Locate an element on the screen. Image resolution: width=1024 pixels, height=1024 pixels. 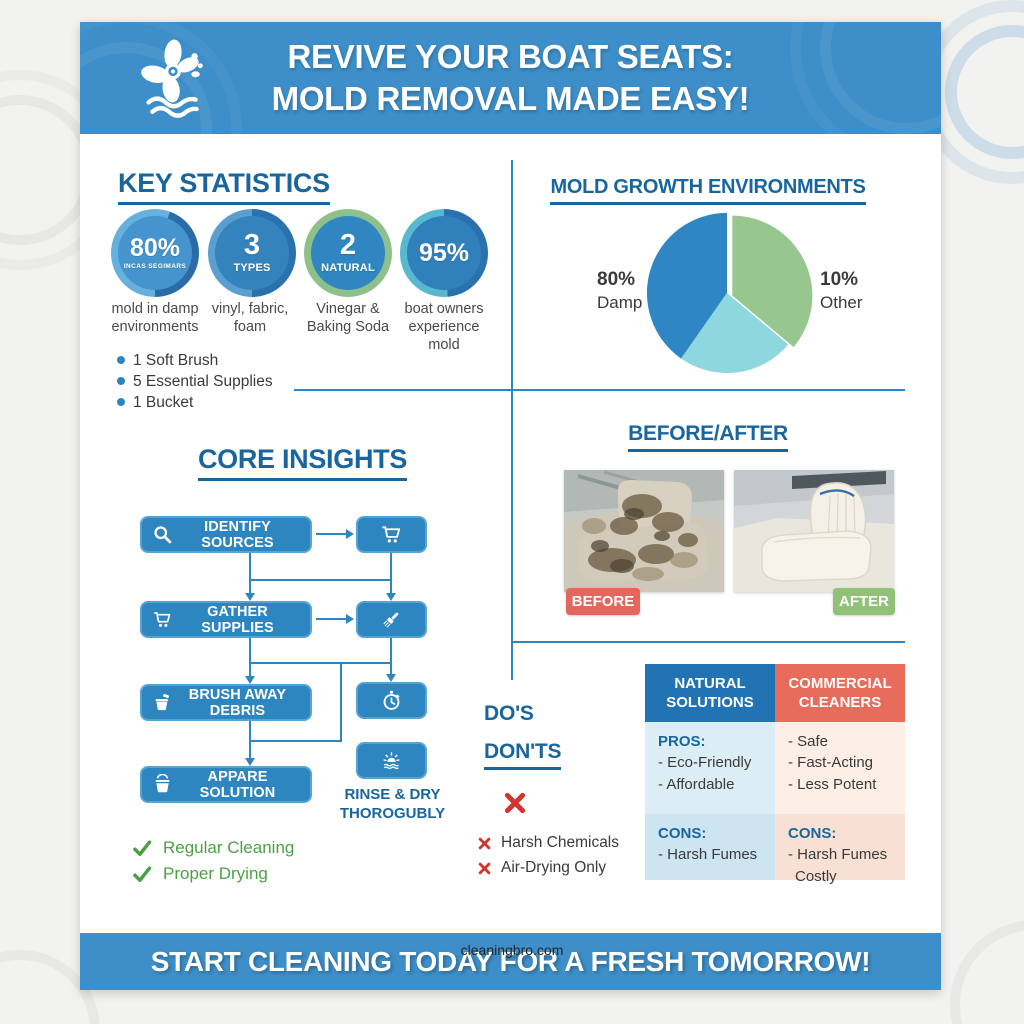
pros-item: - Affordable is located at coordinates (696, 784).